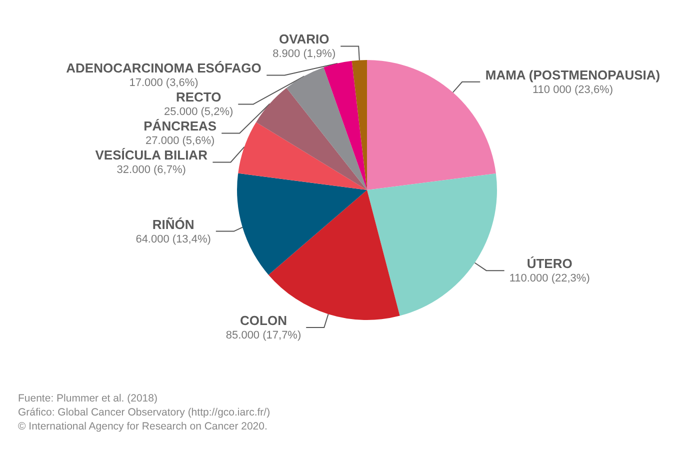 The width and height of the screenshot is (698, 450). I want to click on source-note: Fuente: Plummer et al. (2018), so click(88, 398).